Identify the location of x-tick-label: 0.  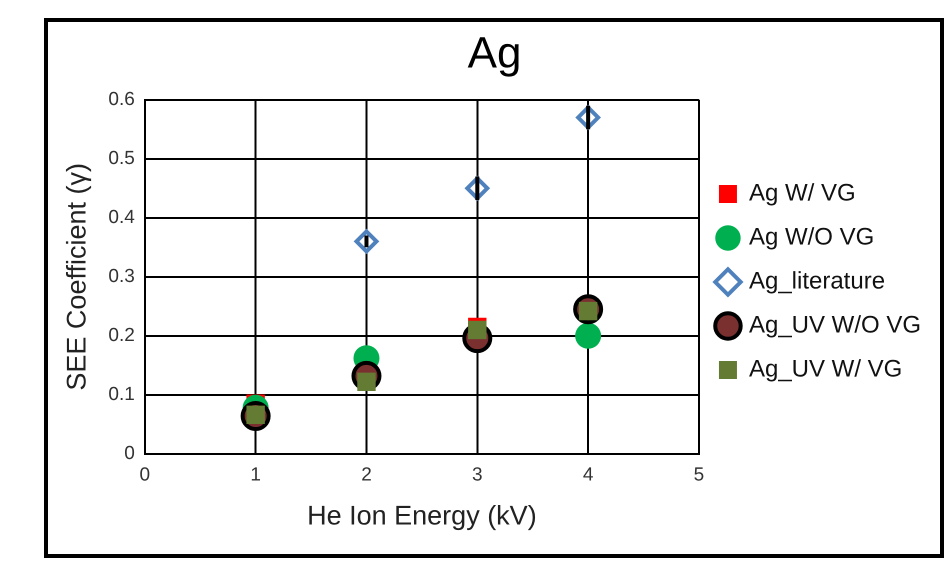
(145, 475).